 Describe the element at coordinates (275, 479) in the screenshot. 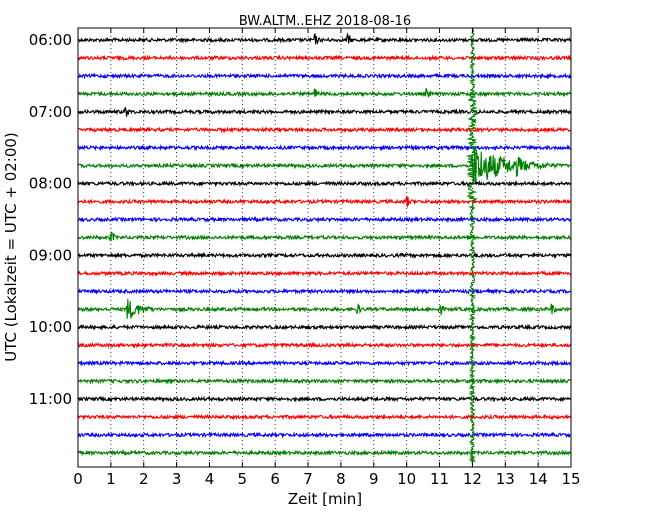

I see `x-tick-label: 6` at that location.